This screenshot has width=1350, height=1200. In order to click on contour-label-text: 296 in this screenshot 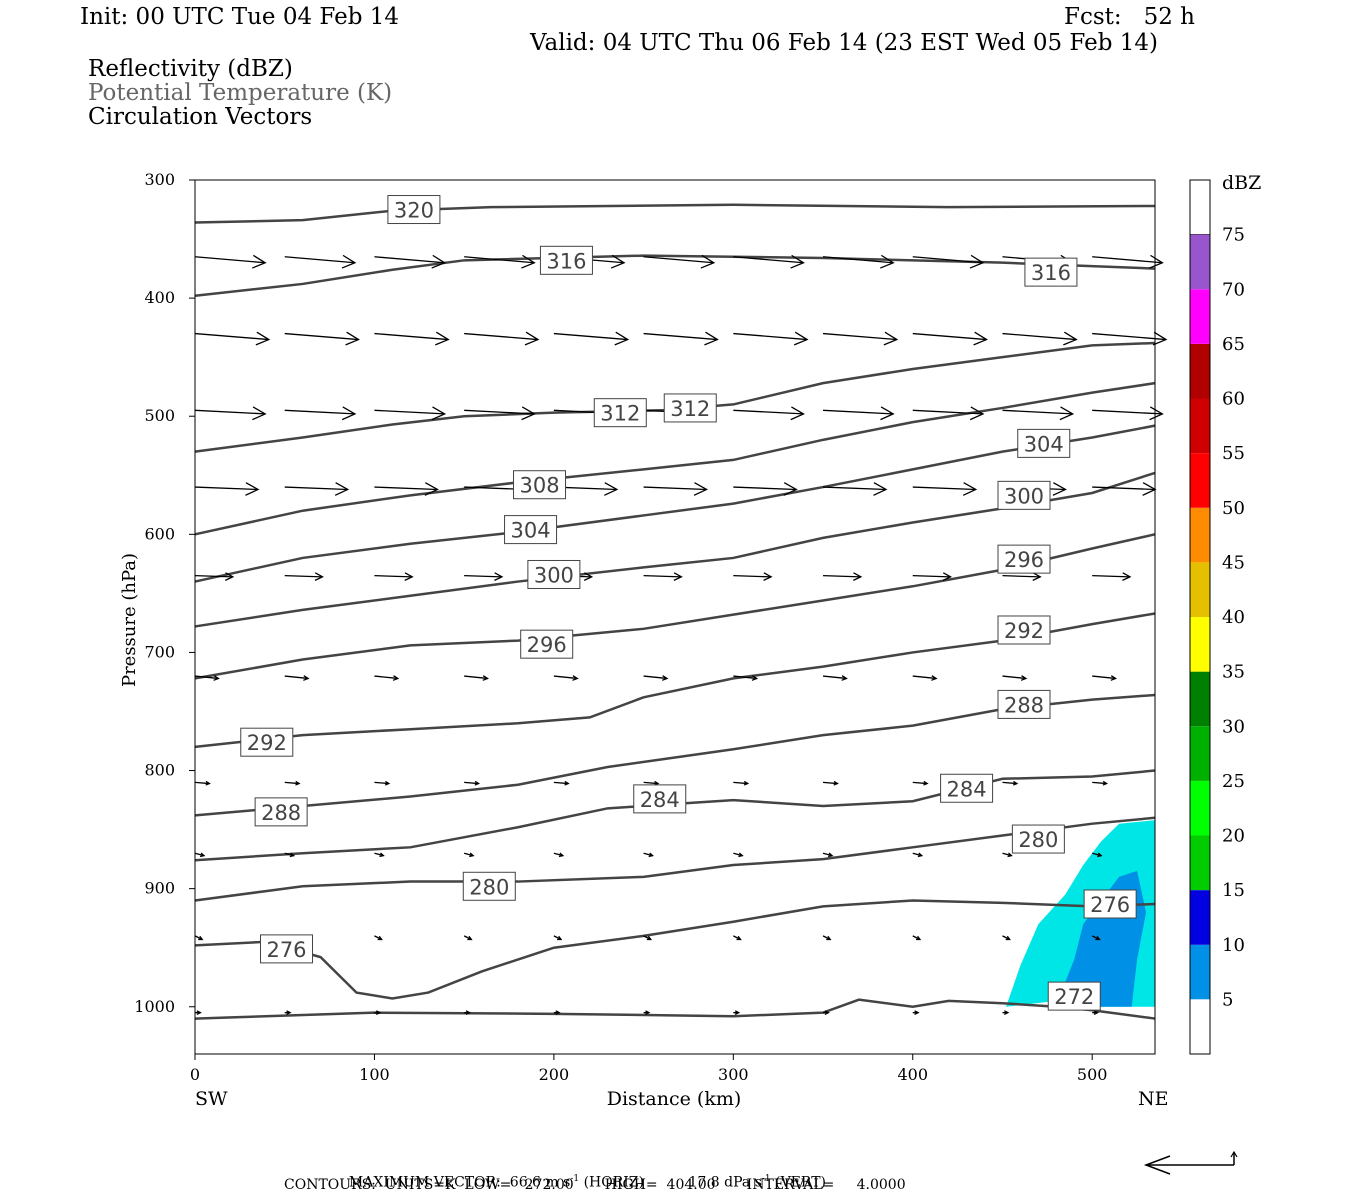, I will do `click(1024, 560)`.